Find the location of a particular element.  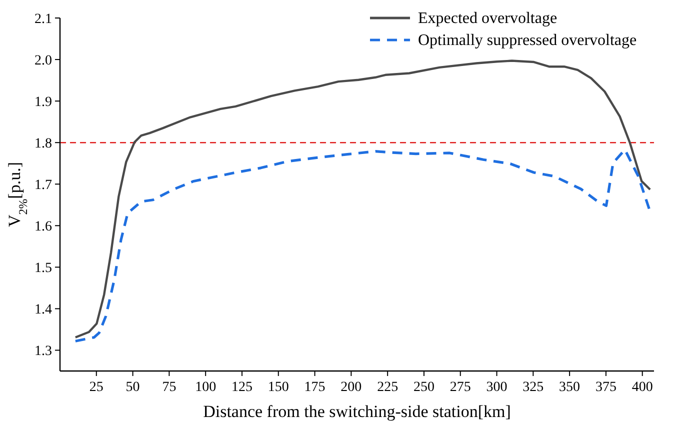

legend-label: Optimally suppressed overvoltage is located at coordinates (527, 40).